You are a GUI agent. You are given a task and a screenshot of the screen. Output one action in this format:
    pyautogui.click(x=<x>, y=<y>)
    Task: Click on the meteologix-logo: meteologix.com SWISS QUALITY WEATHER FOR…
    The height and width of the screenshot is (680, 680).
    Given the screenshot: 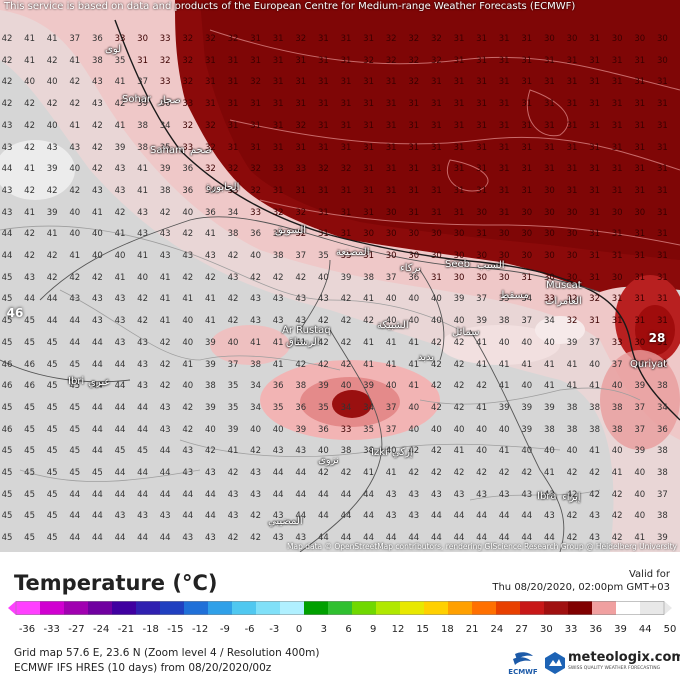 What is the action you would take?
    pyautogui.click(x=612, y=663)
    